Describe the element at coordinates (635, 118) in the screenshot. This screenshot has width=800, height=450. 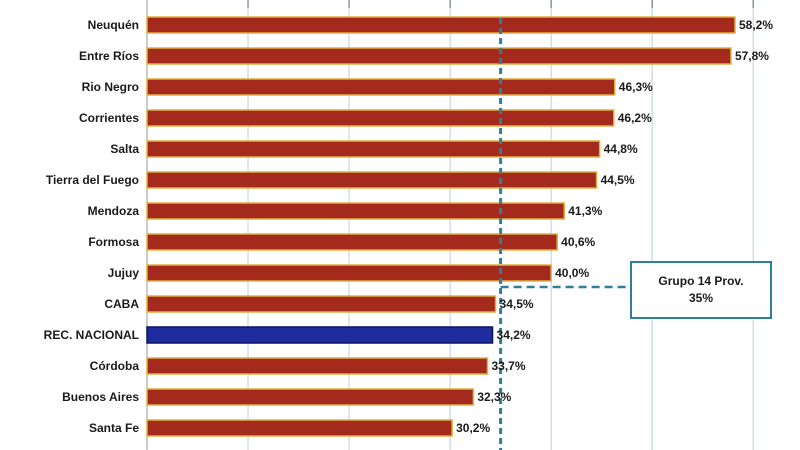
I see `value-label: 46,2%` at that location.